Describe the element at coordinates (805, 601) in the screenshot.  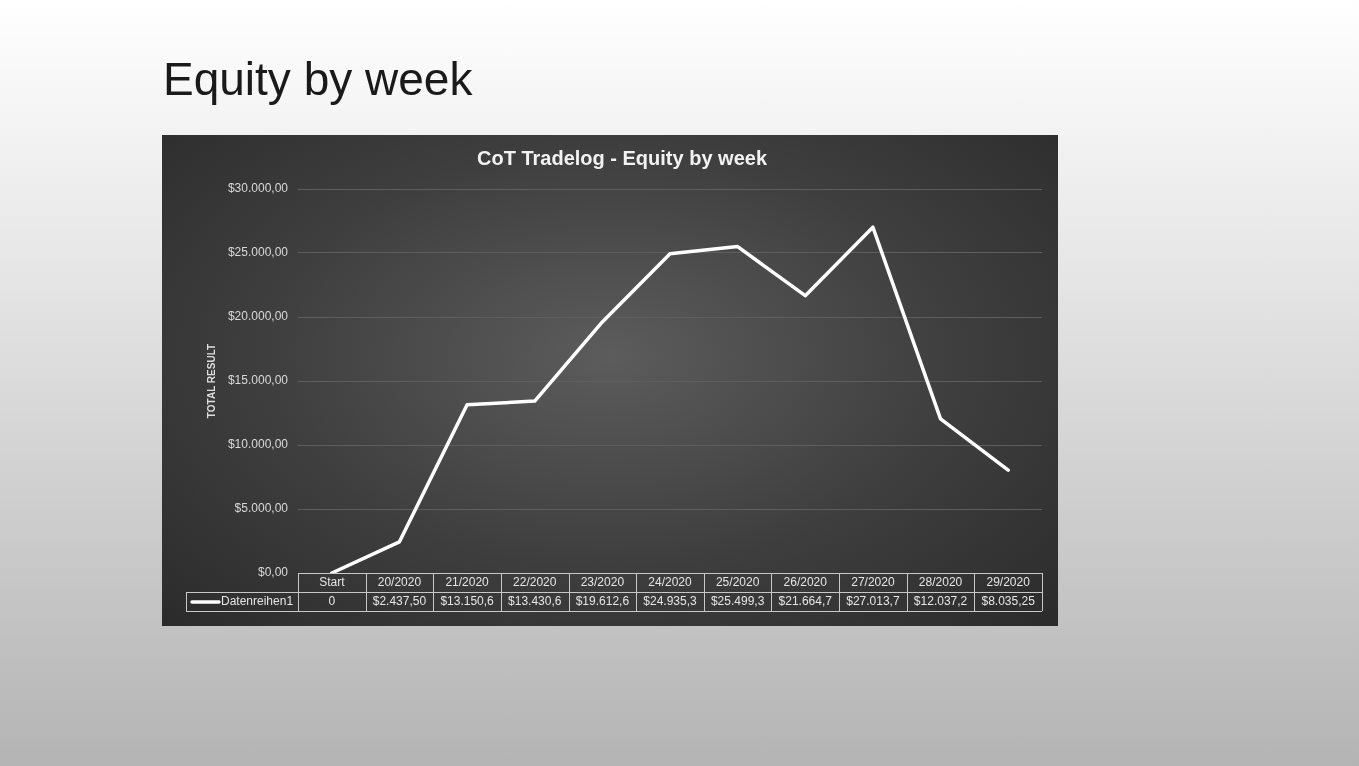
I see `data-label: $21.664,7` at that location.